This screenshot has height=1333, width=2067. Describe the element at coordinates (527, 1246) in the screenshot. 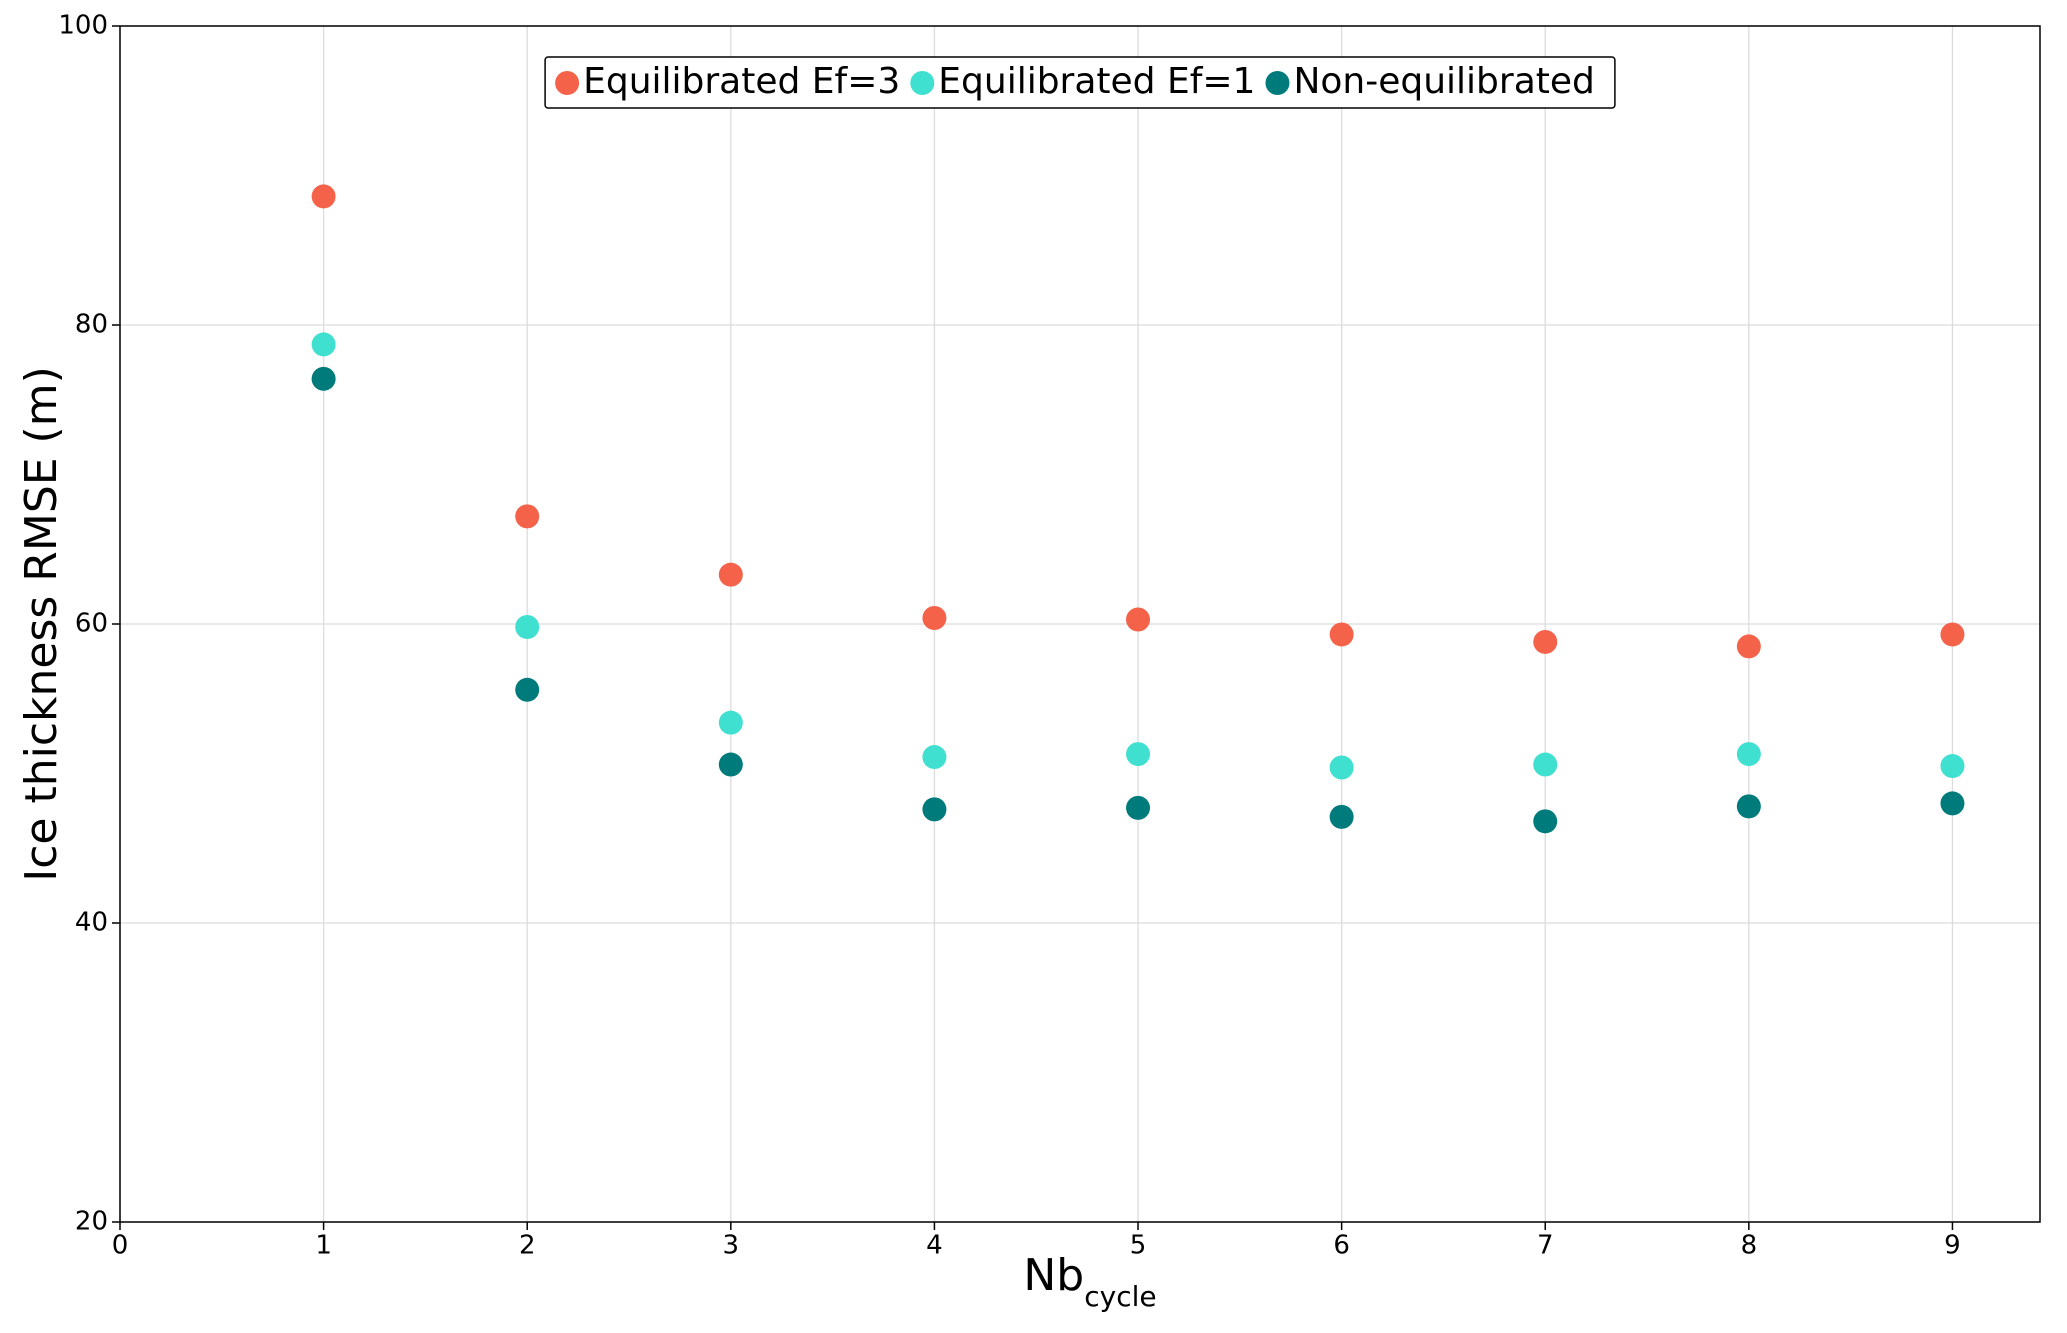

I see `x-tick-label: 2` at that location.